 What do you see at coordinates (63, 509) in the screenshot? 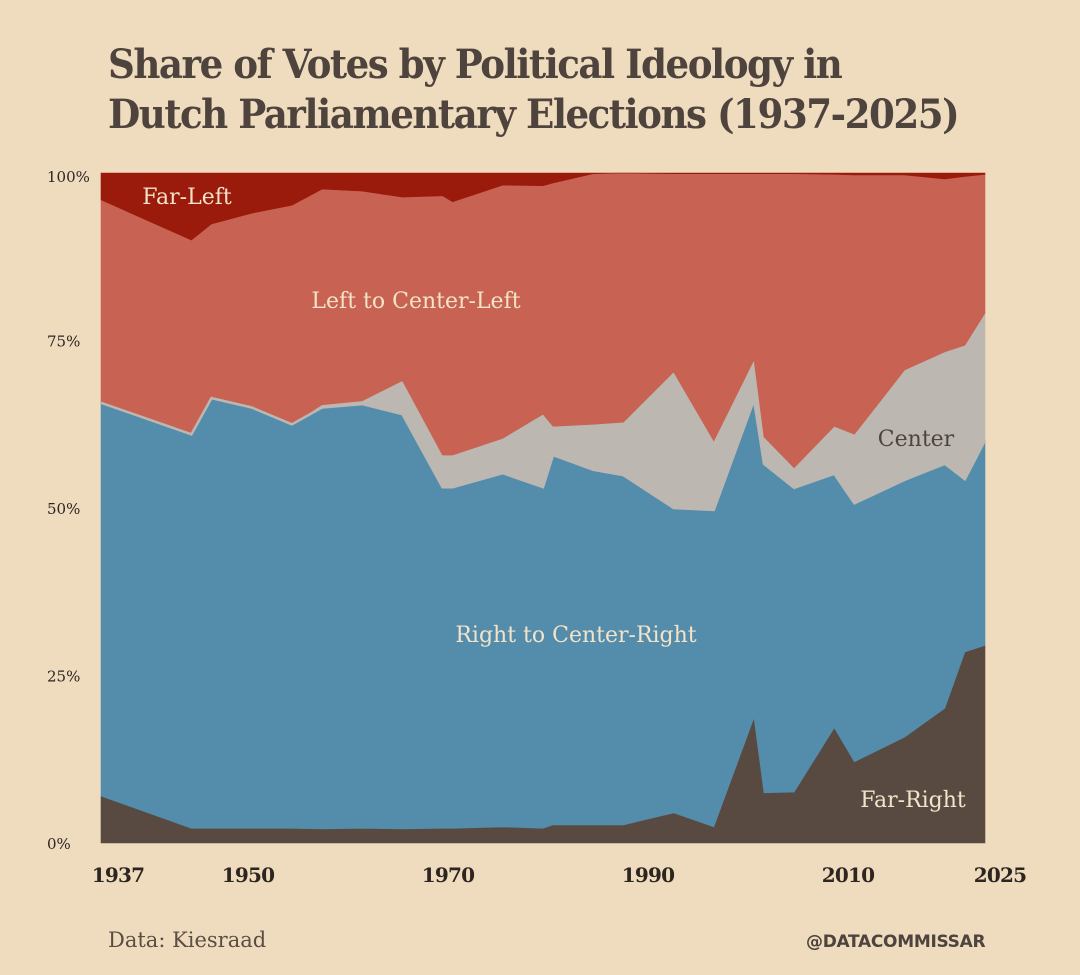
I see `y-tick-label: 50%` at bounding box center [63, 509].